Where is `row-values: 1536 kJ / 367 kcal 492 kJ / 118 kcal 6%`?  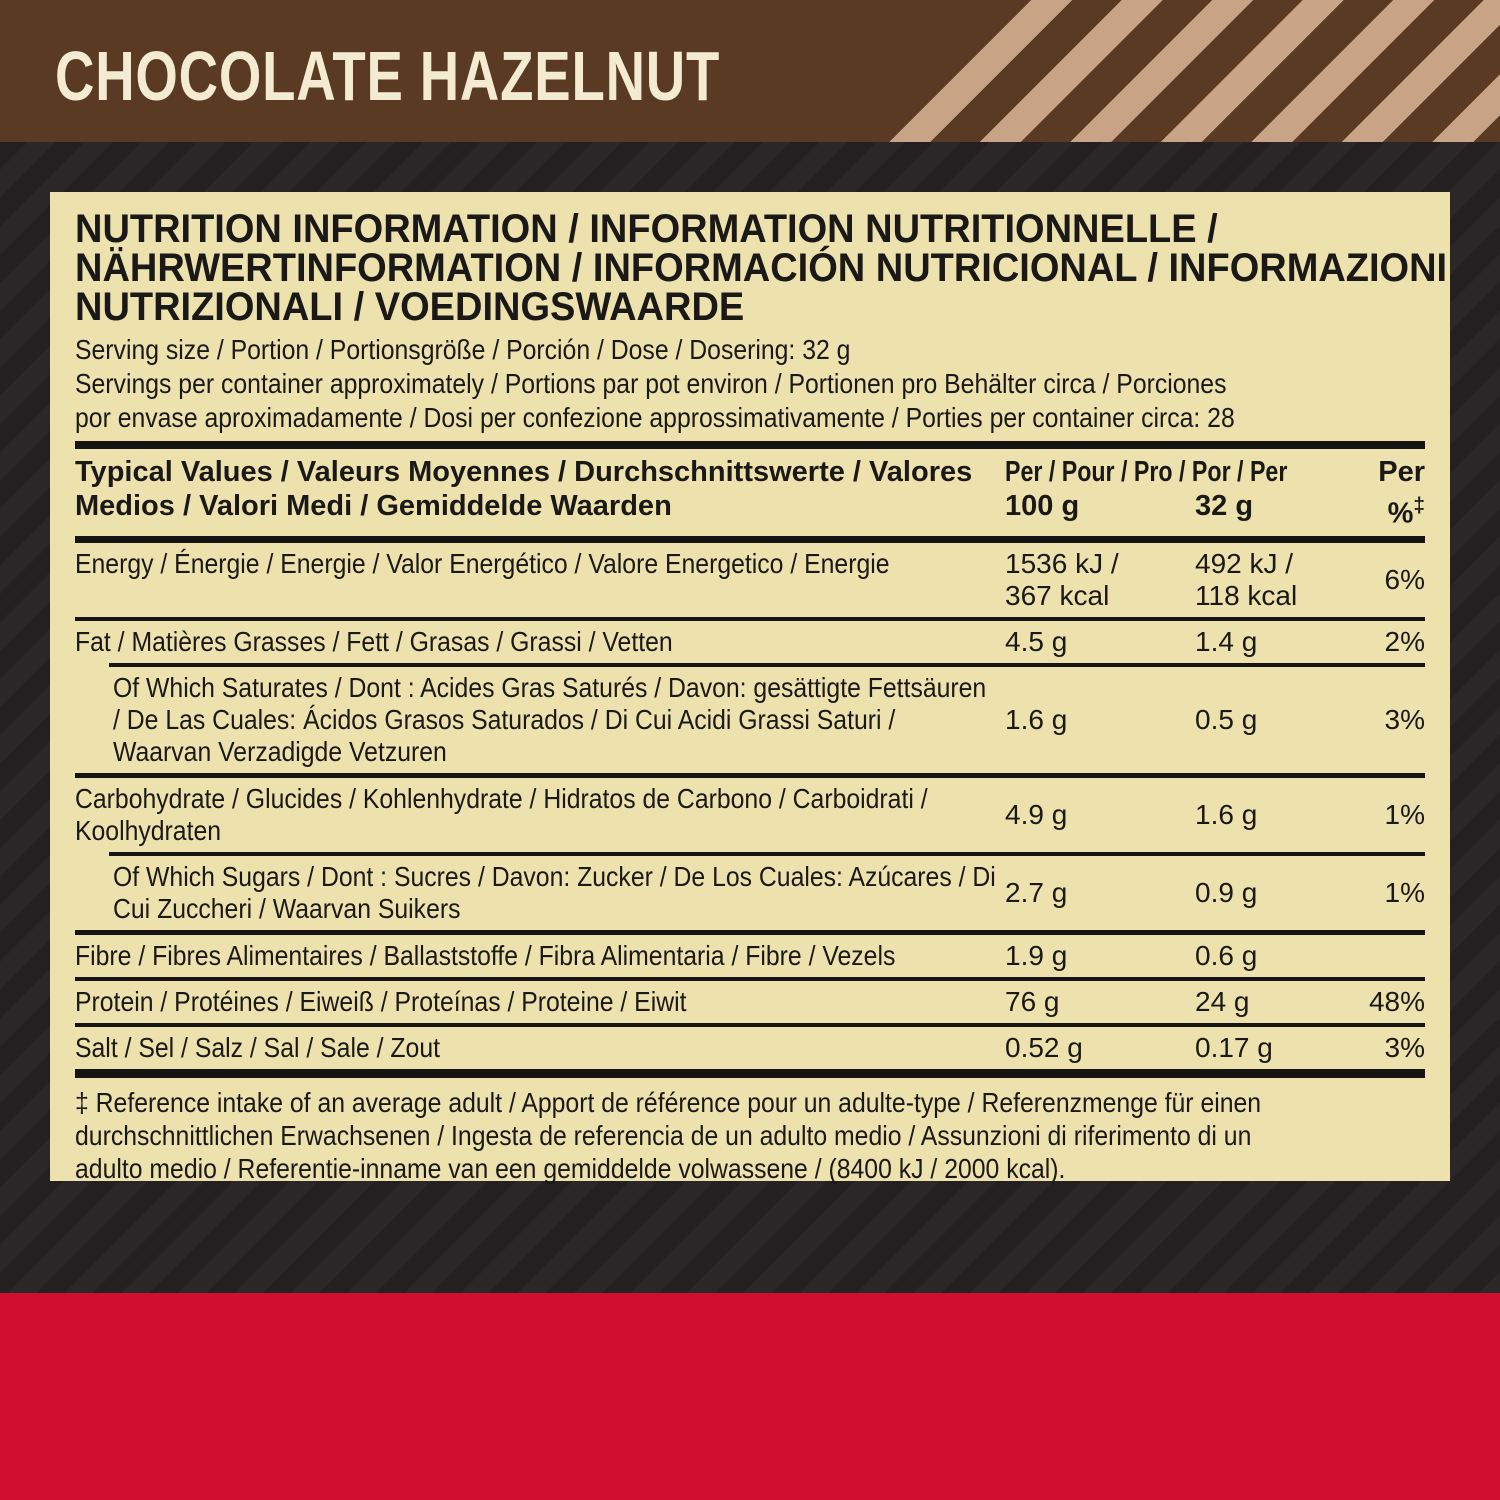
row-values: 1536 kJ / 367 kcal 492 kJ / 118 kcal 6% is located at coordinates (1215, 580).